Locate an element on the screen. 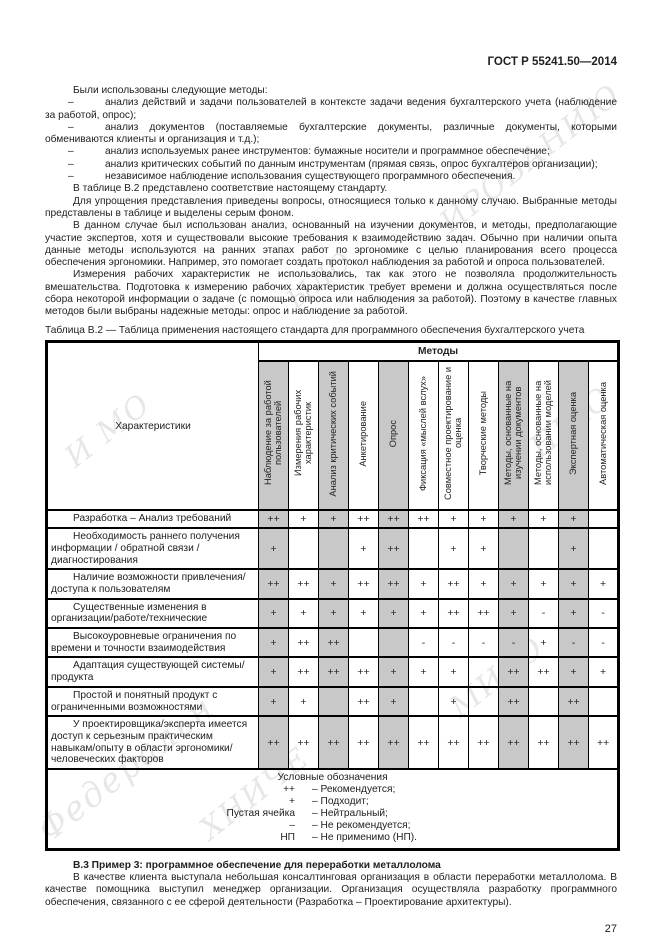 The height and width of the screenshot is (935, 661). method-column-label: Измерения рабочих характеристик is located at coordinates (303, 433).